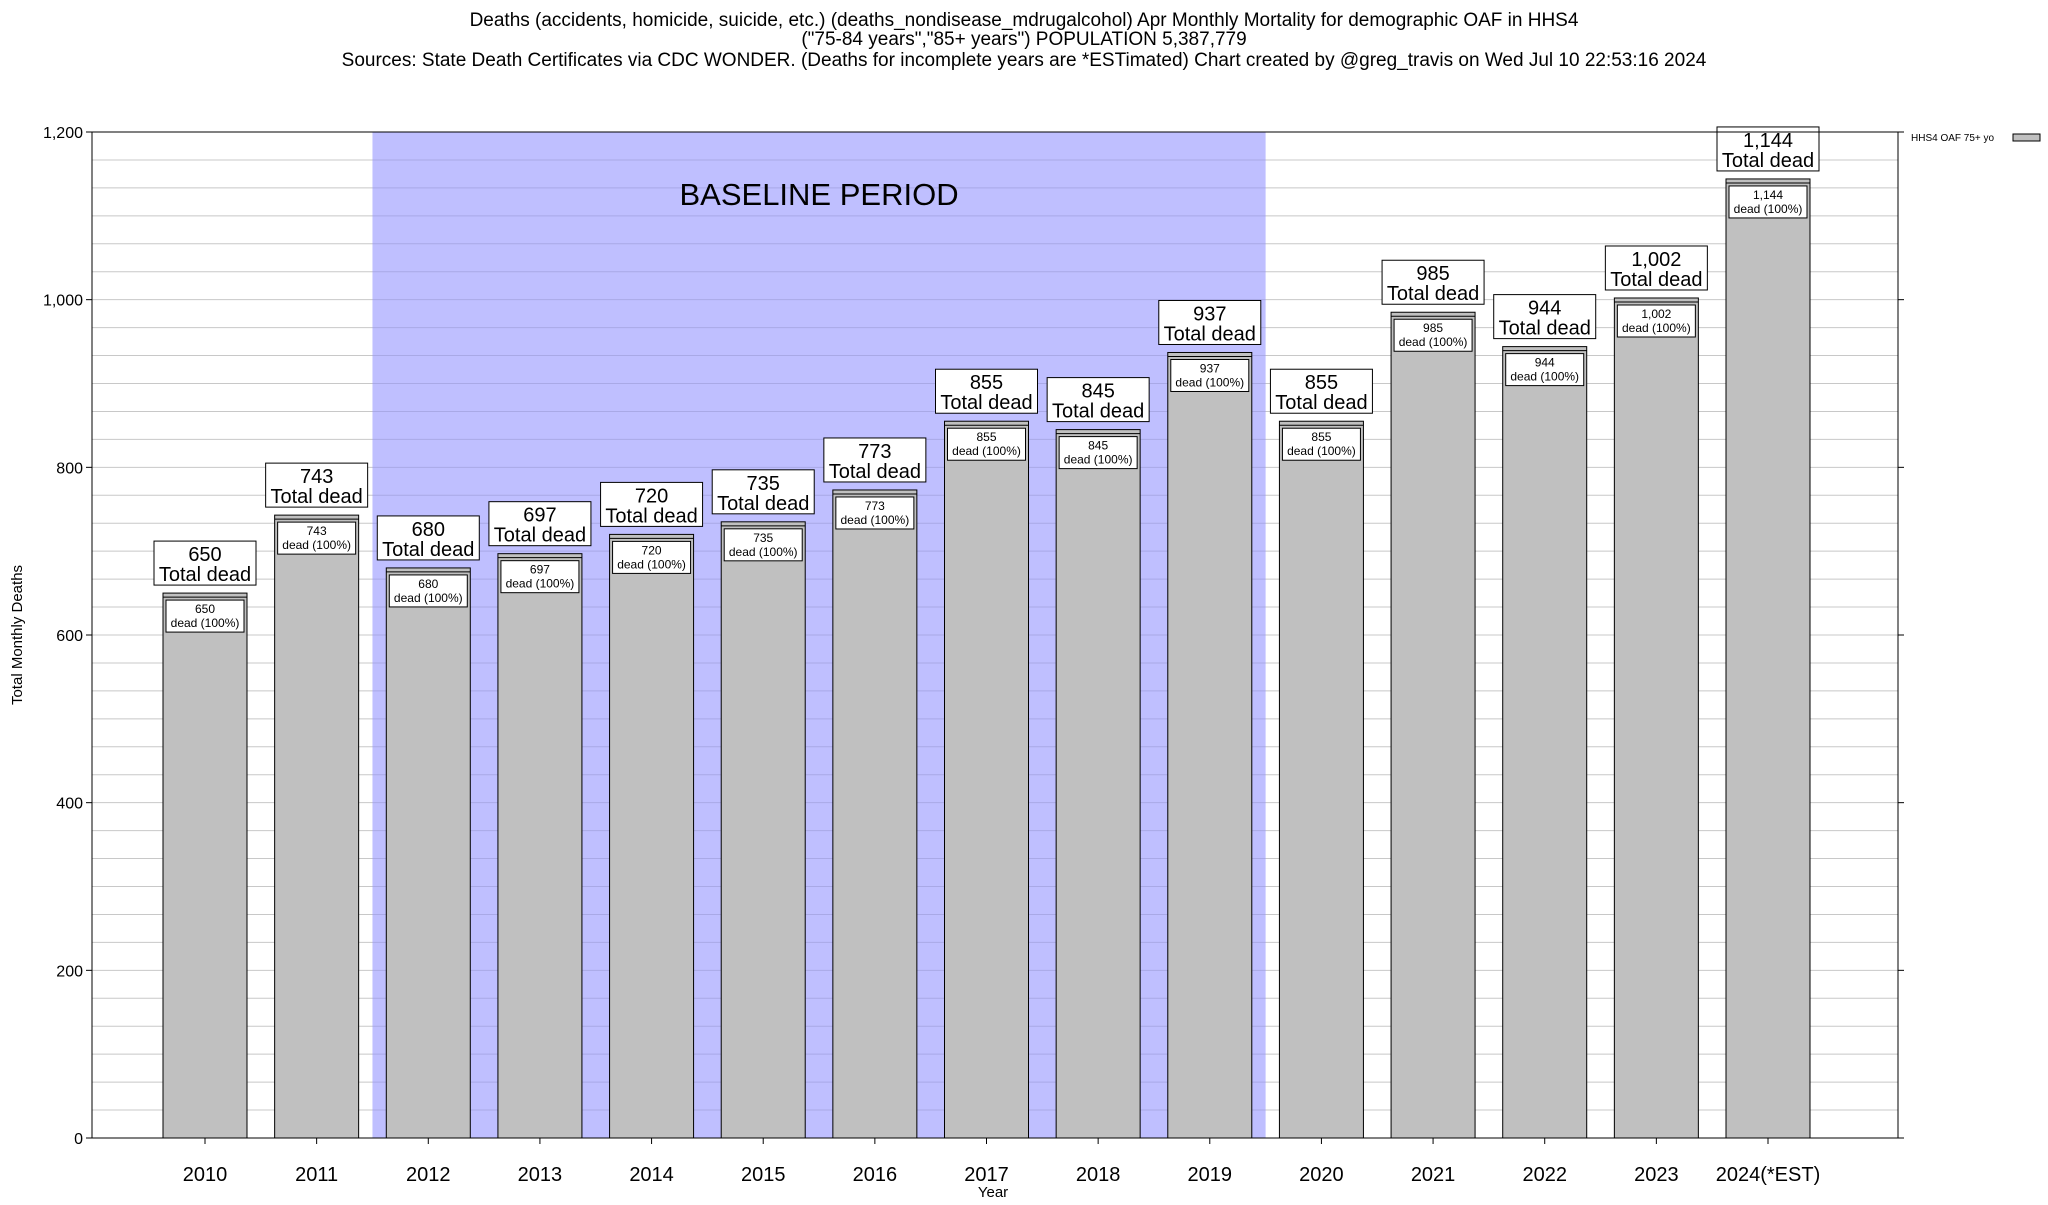 This screenshot has height=1205, width=2048. What do you see at coordinates (1656, 314) in the screenshot?
I see `inner-value-label: 1,002` at bounding box center [1656, 314].